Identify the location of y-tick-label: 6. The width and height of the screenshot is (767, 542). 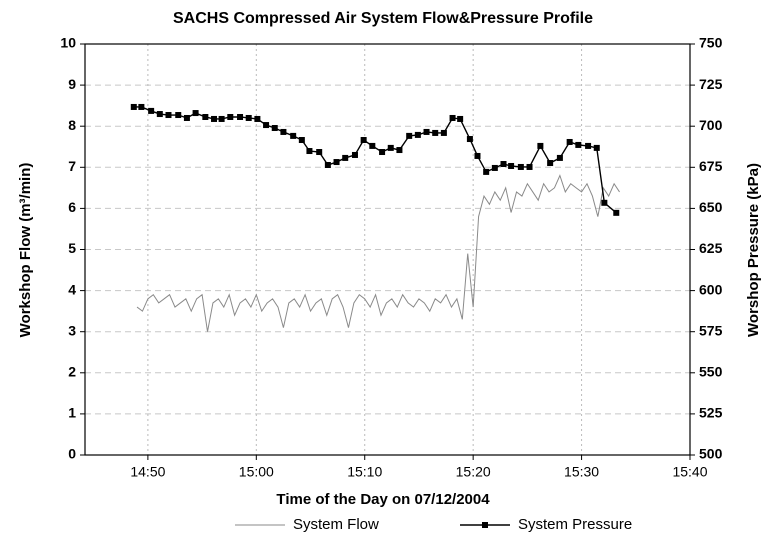
(72, 207).